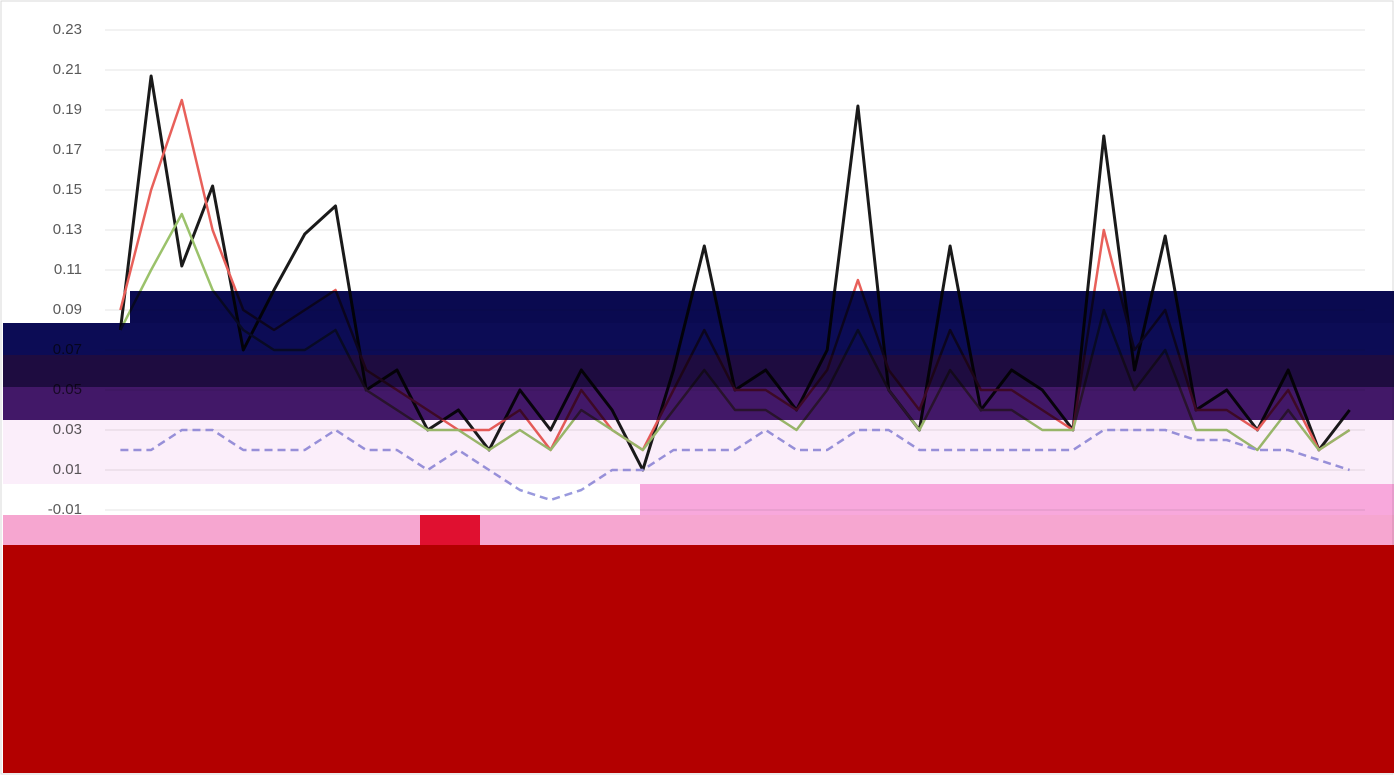 Image resolution: width=1394 pixels, height=775 pixels. Describe the element at coordinates (67, 189) in the screenshot. I see `y-tick-label: 0.15` at that location.